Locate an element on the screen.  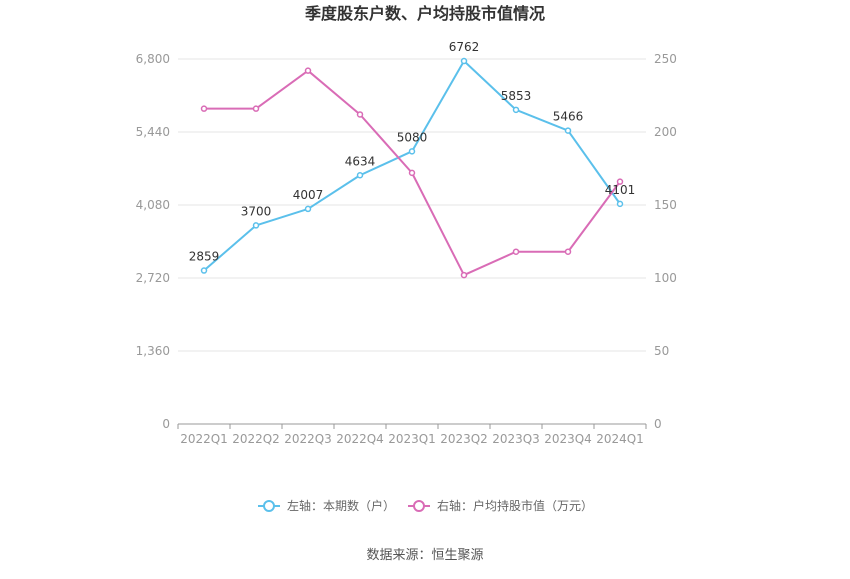
data-label: 6762 is located at coordinates (464, 47).